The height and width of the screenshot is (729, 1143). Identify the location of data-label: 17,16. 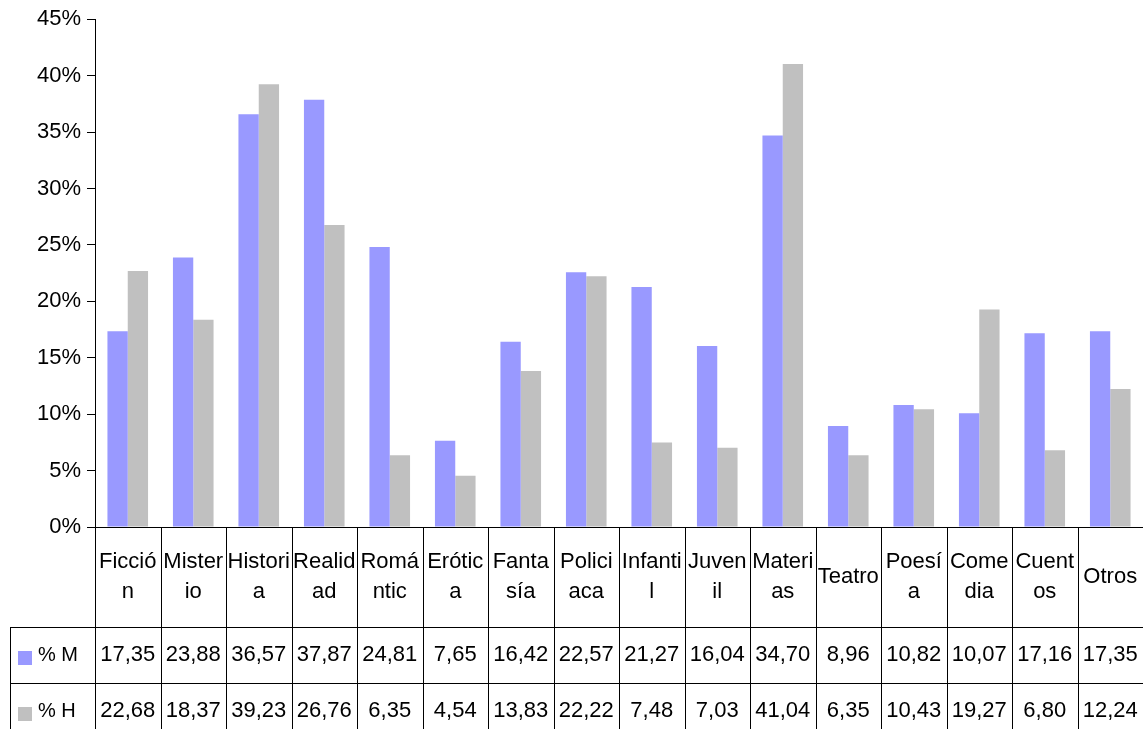
(1045, 654).